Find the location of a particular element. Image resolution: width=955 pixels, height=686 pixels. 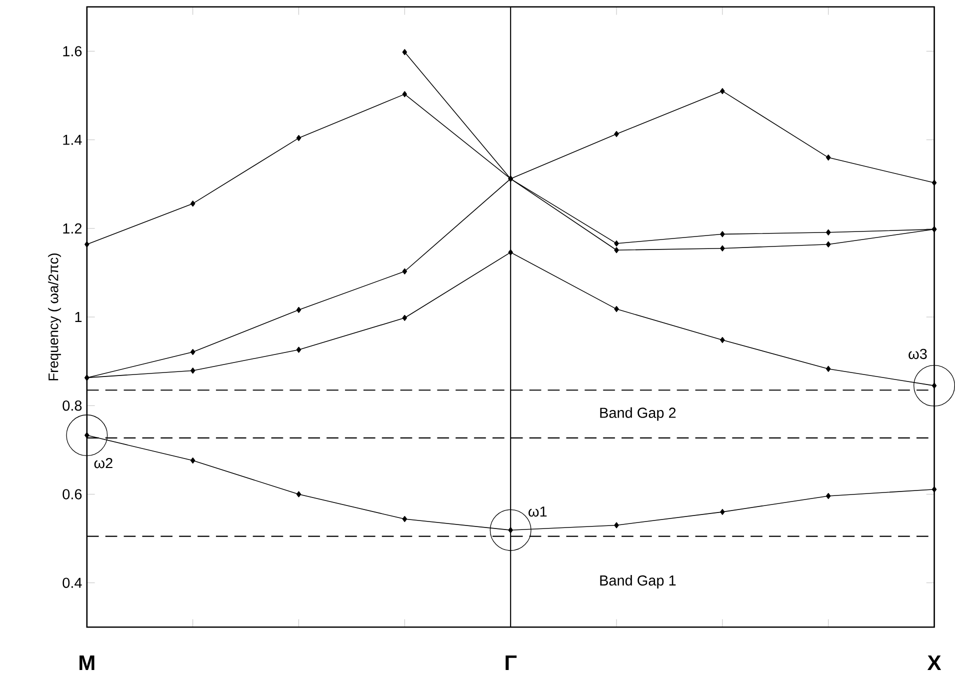

y-axis-title: Frequency ( ωa/2πc) is located at coordinates (54, 316).